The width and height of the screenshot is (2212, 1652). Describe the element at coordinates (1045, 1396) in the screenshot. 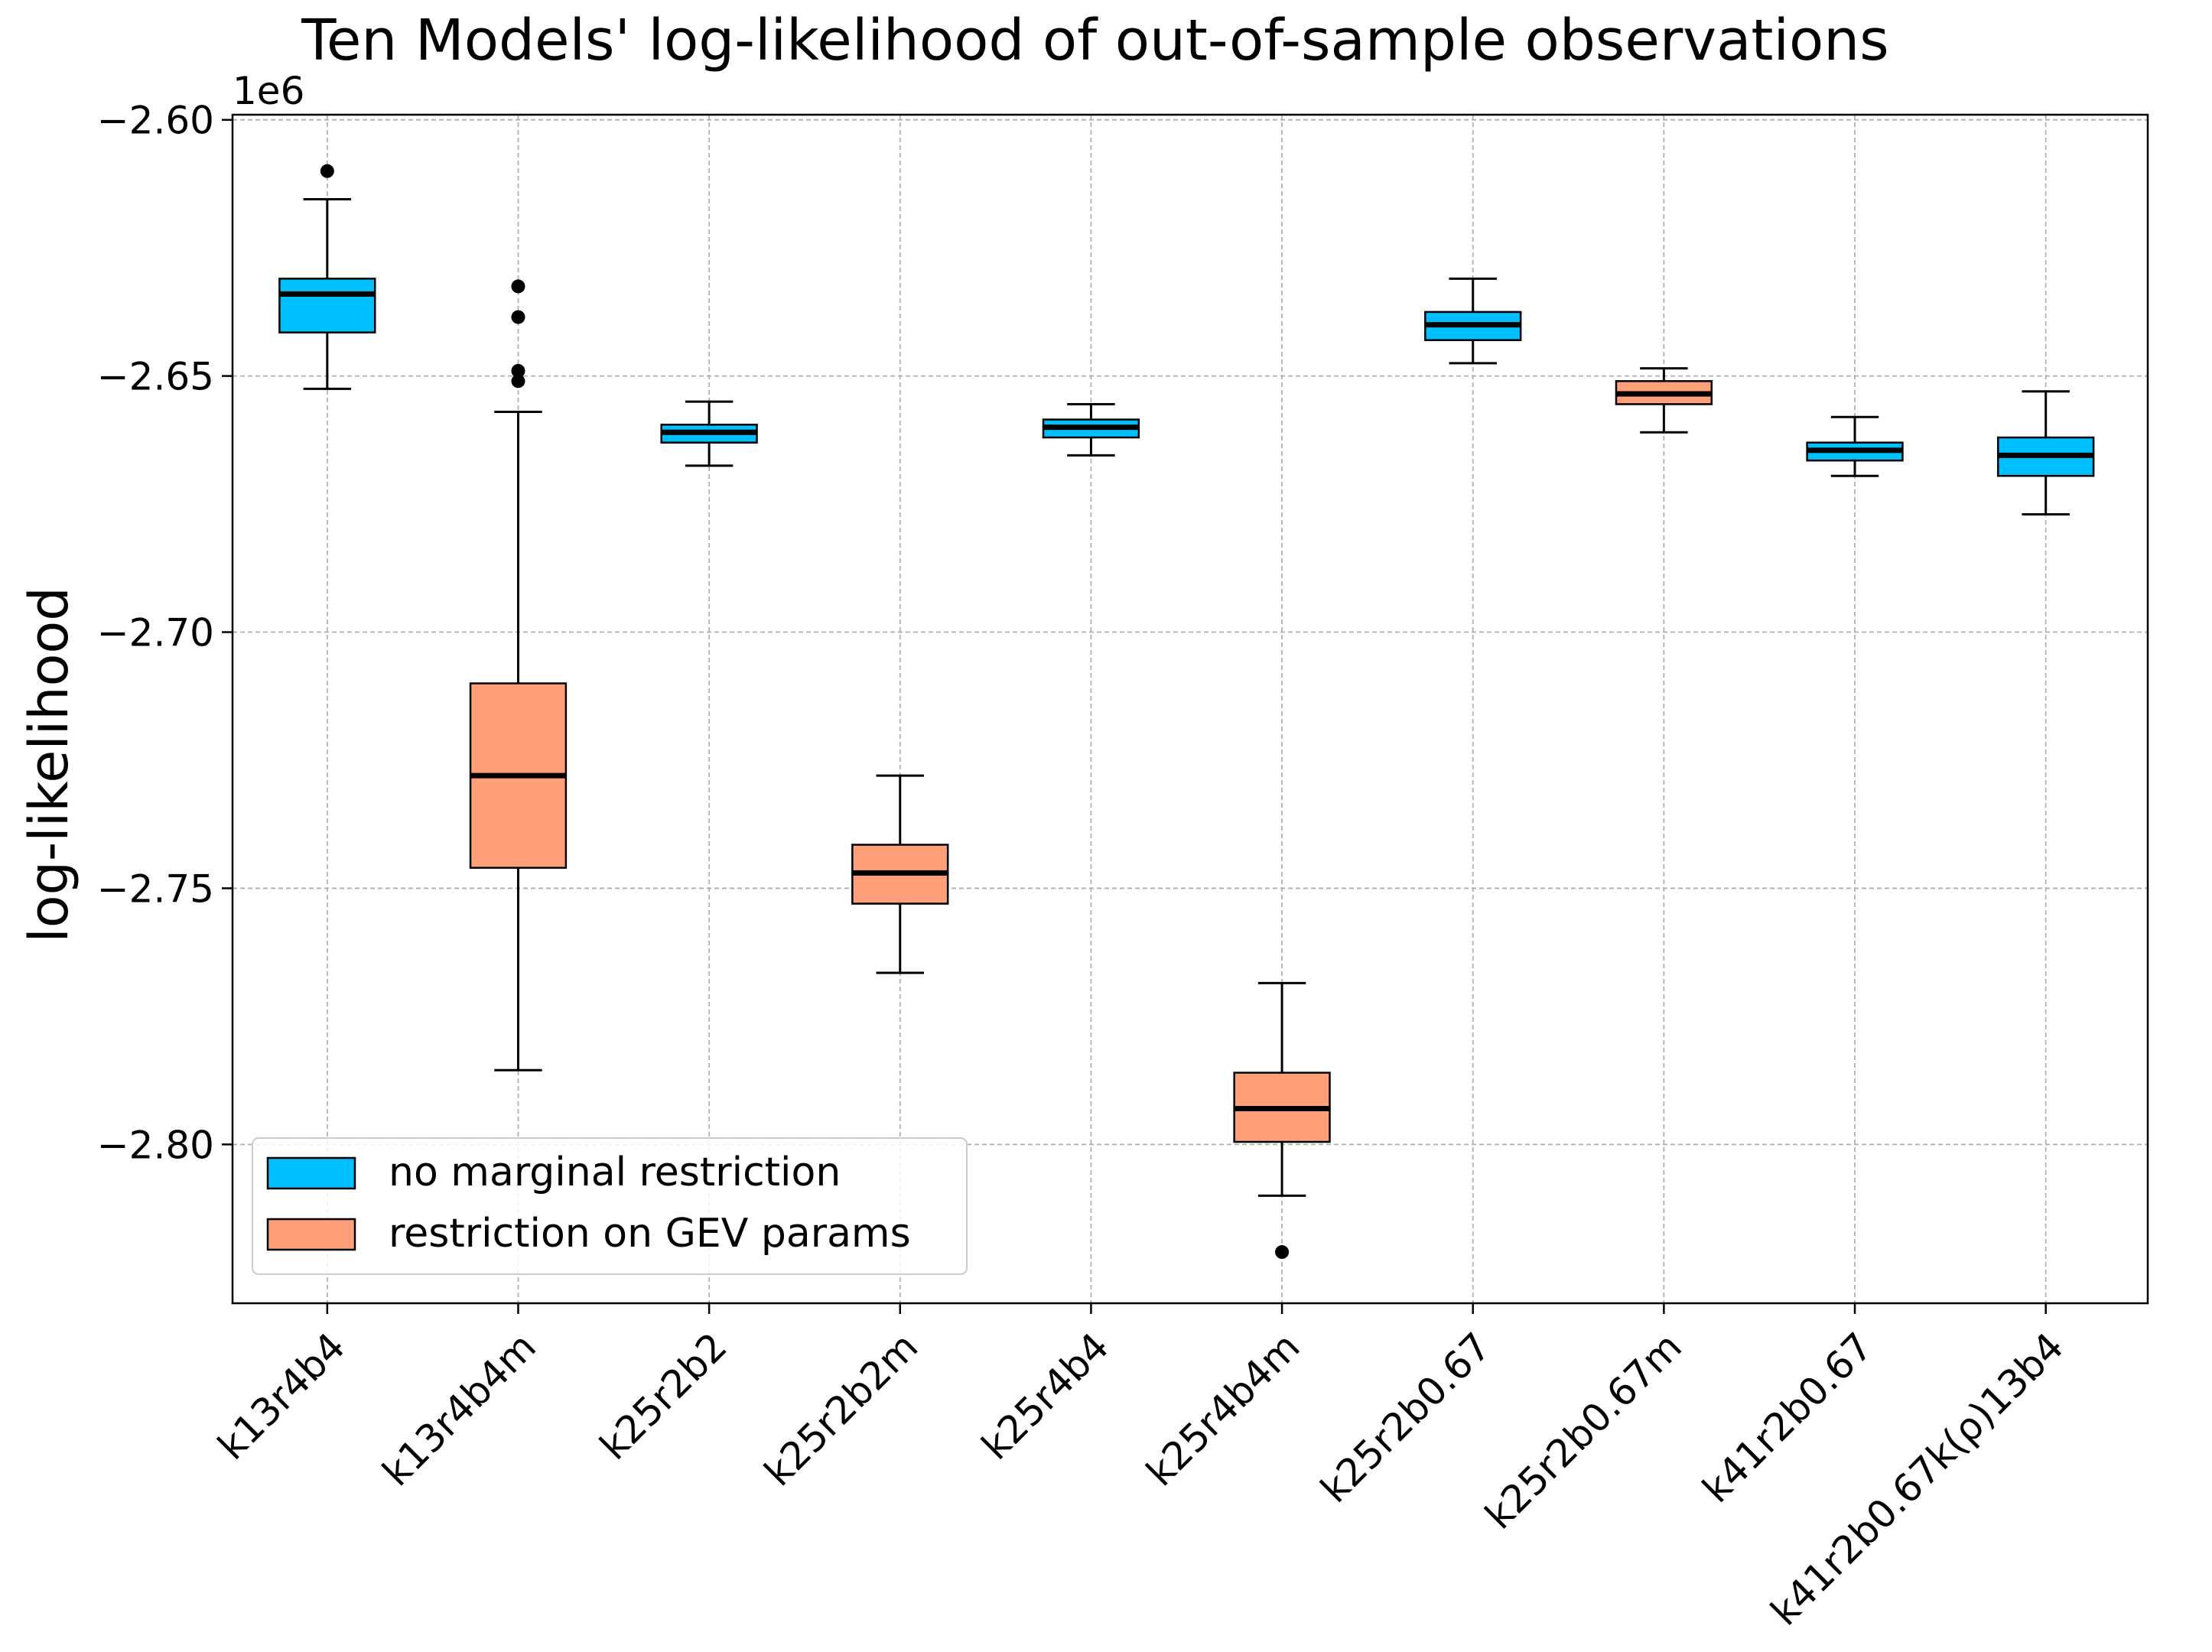

I see `x-tick-label: k25r4b4` at that location.